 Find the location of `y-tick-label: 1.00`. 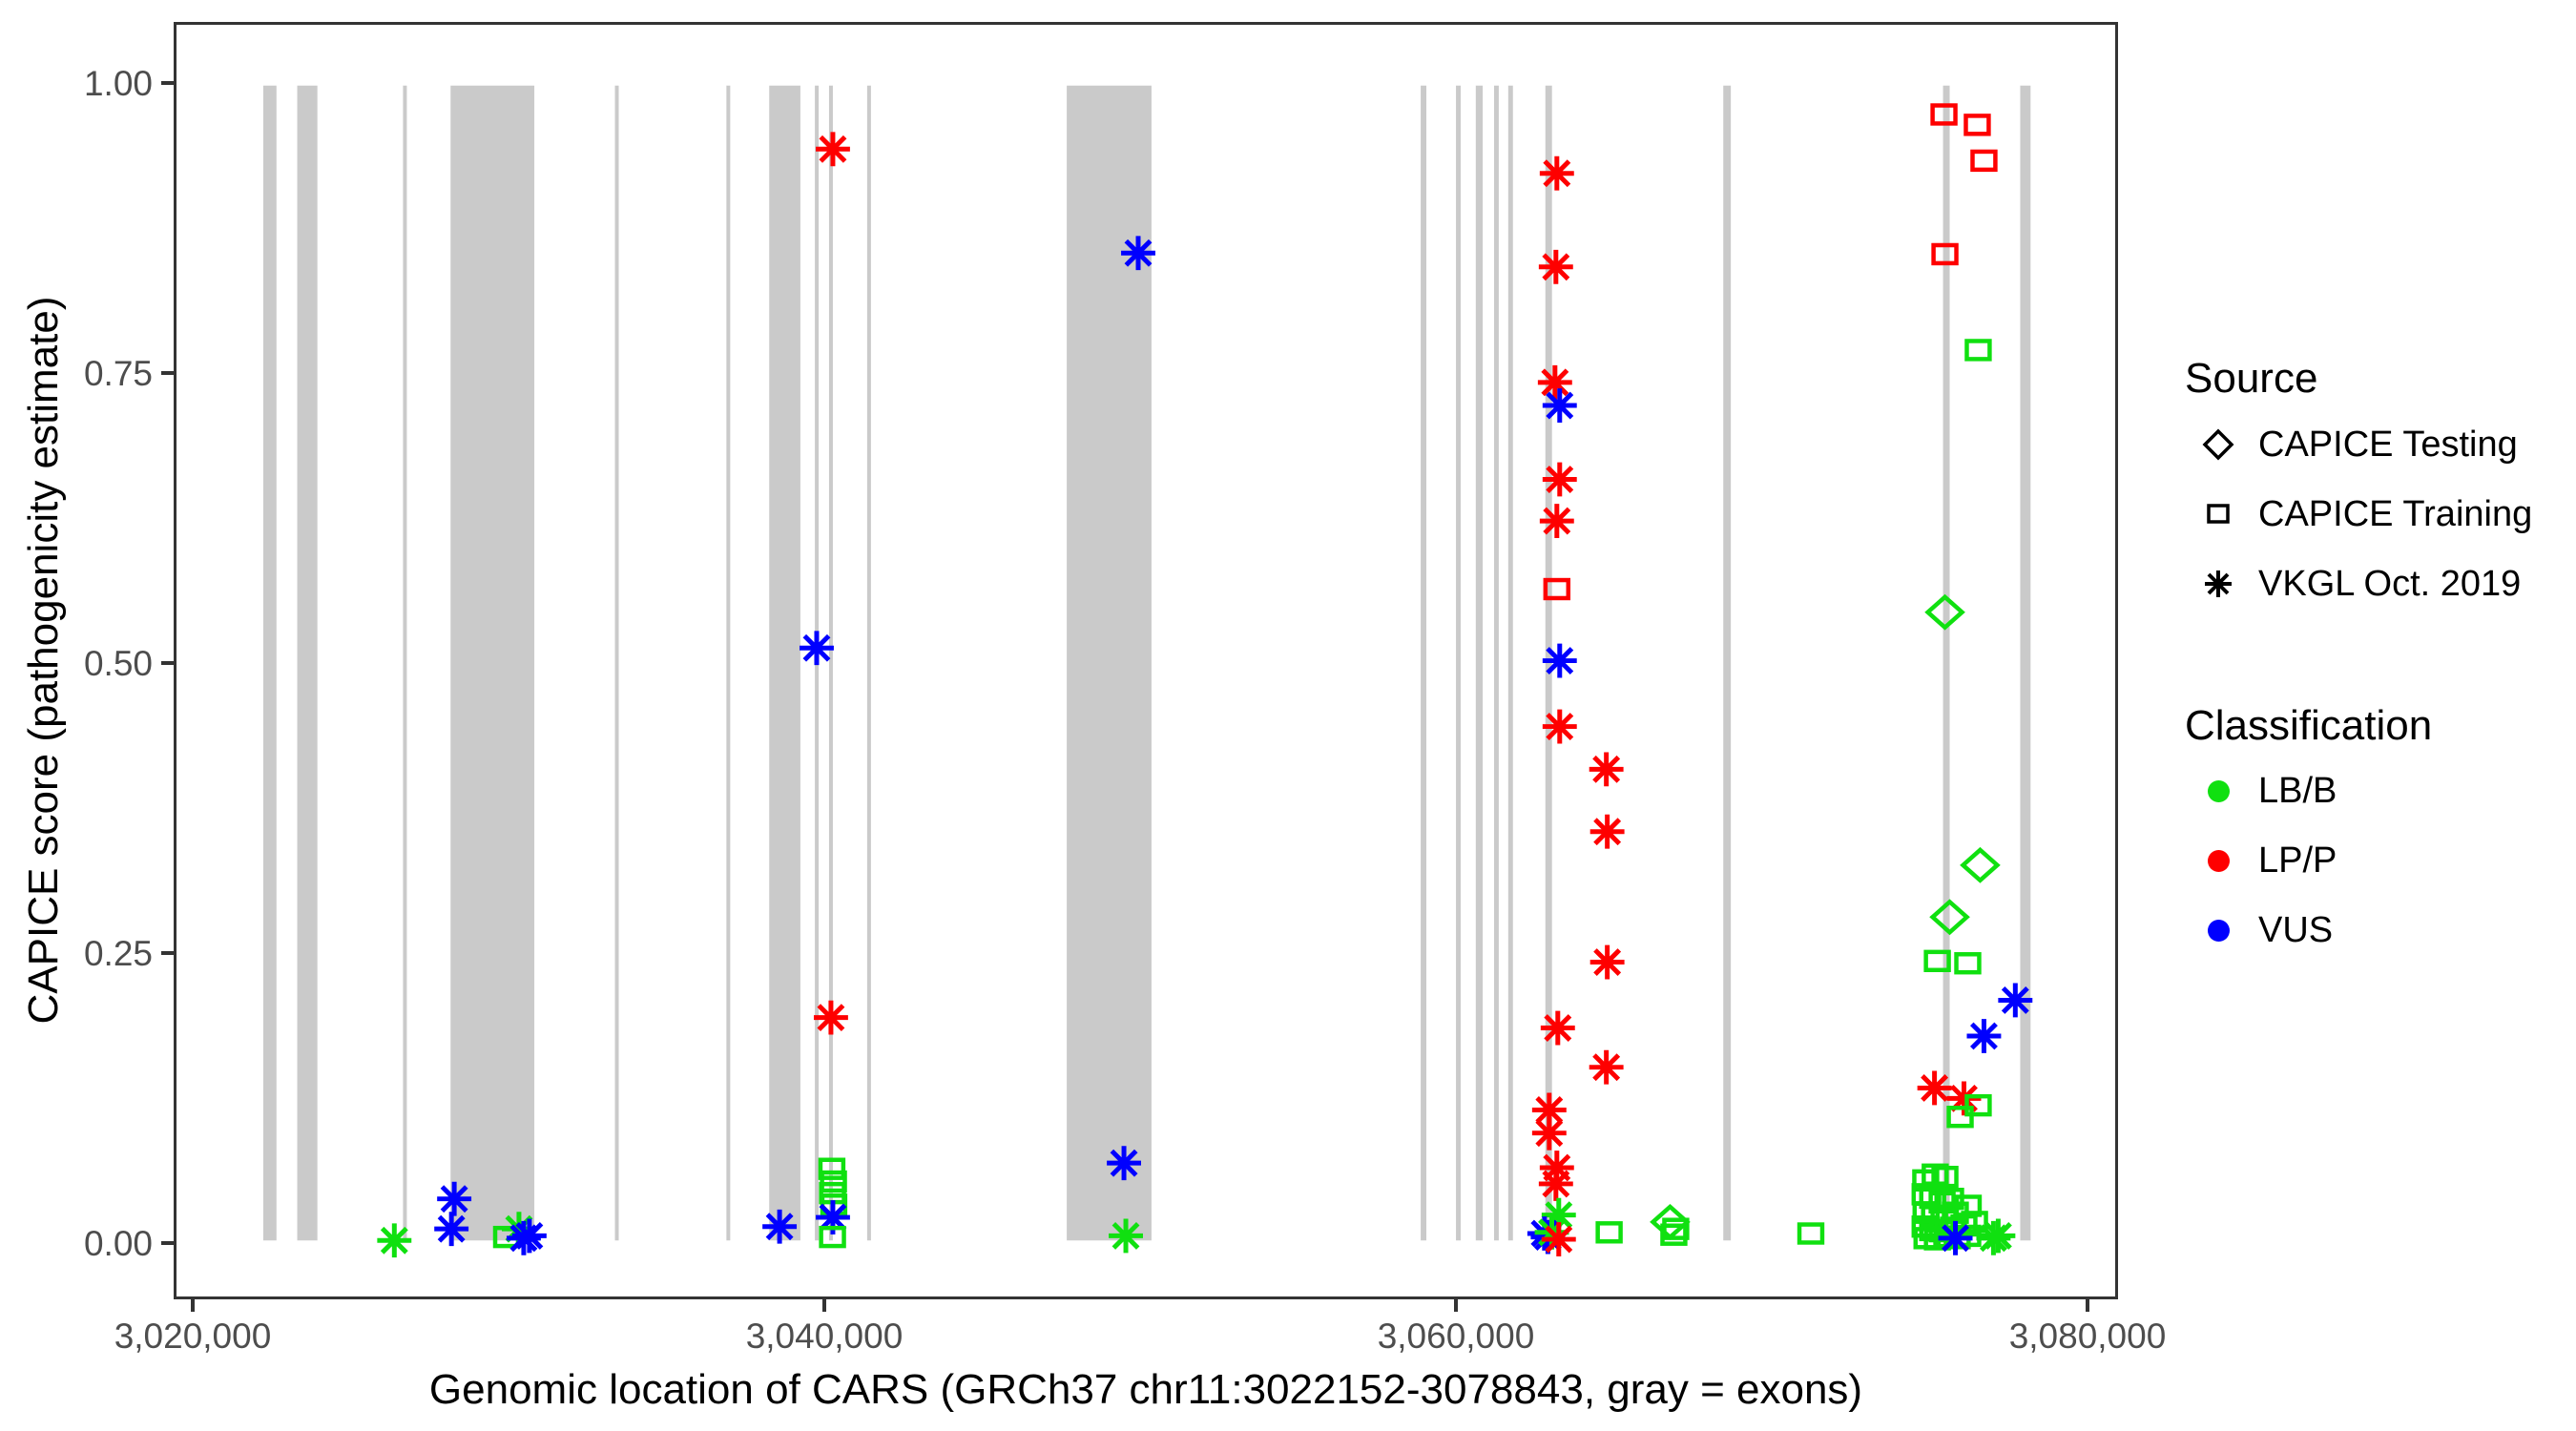

y-tick-label: 1.00 is located at coordinates (118, 83).